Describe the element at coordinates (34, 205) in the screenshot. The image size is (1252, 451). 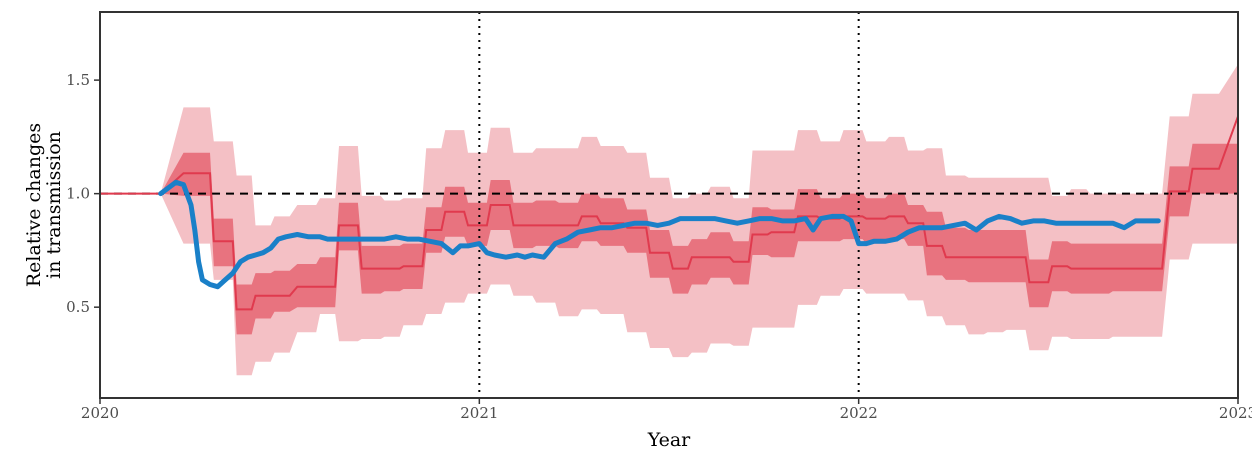
I see `y-axis-title-line-1: Relative changes` at that location.